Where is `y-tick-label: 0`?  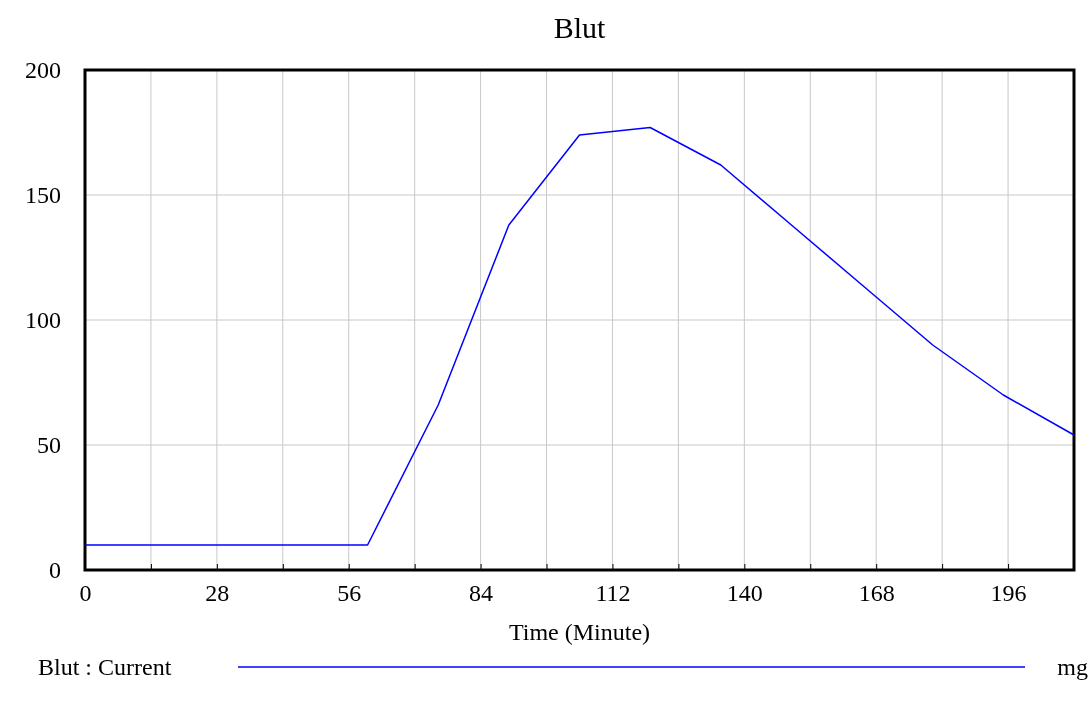
y-tick-label: 0 is located at coordinates (55, 570).